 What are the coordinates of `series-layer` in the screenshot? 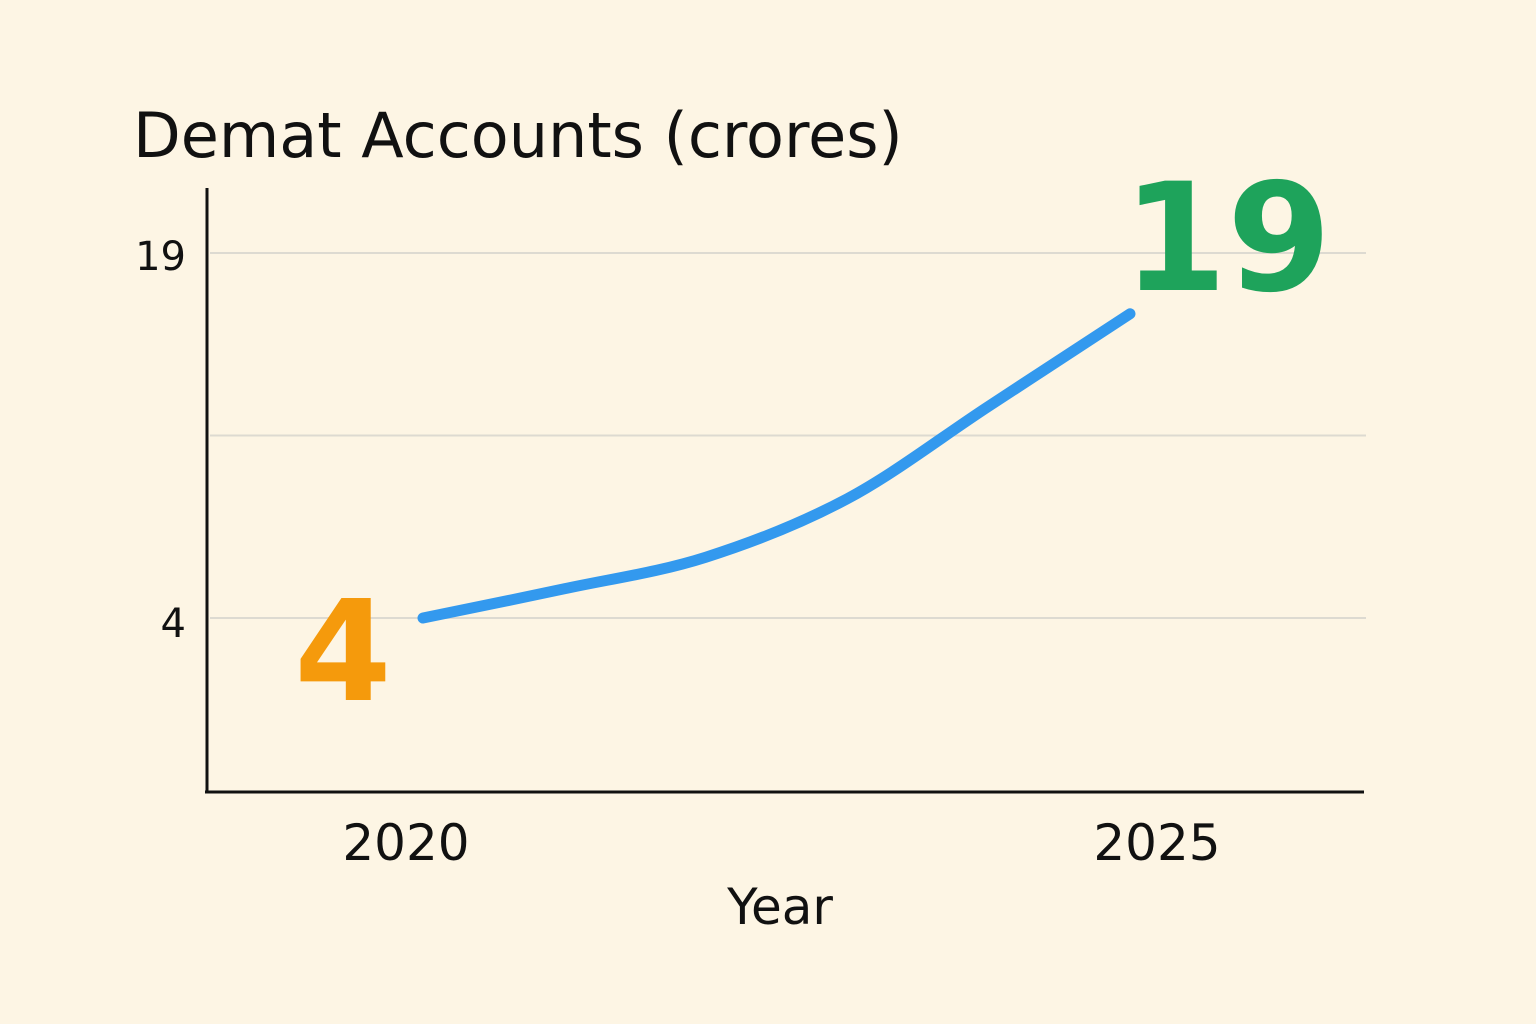 It's located at (776, 466).